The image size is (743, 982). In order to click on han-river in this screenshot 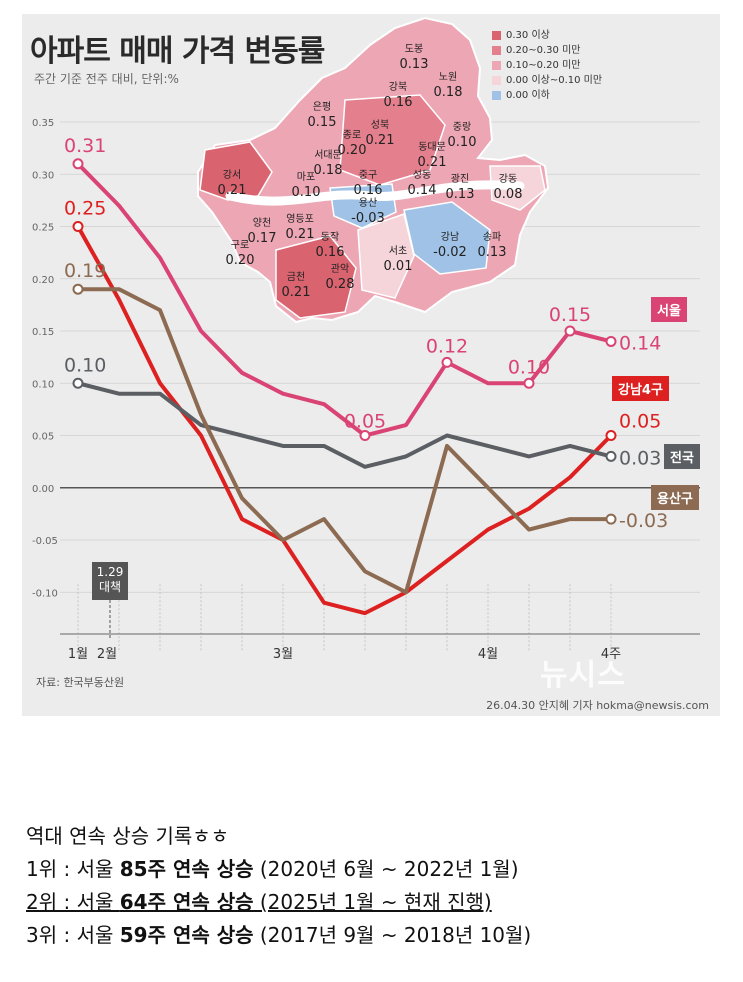, I will do `click(375, 193)`.